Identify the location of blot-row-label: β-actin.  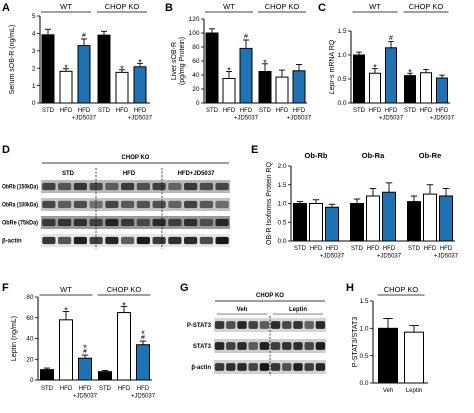
(12, 242).